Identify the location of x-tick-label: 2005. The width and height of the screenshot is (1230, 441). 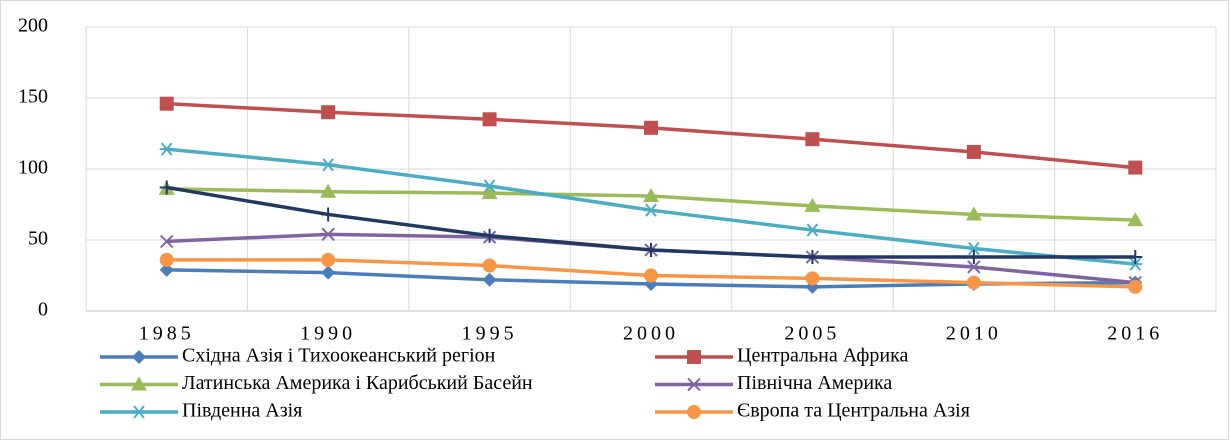
(812, 334).